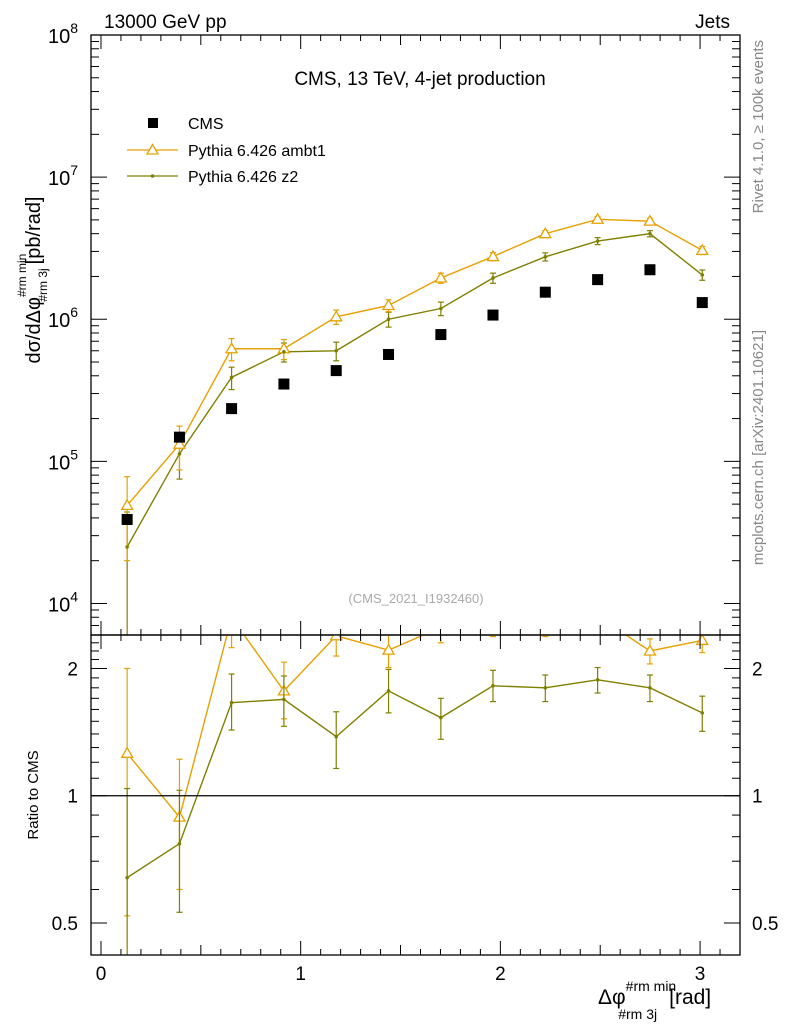  What do you see at coordinates (414, 727) in the screenshot?
I see `ratio-line-ambt1` at bounding box center [414, 727].